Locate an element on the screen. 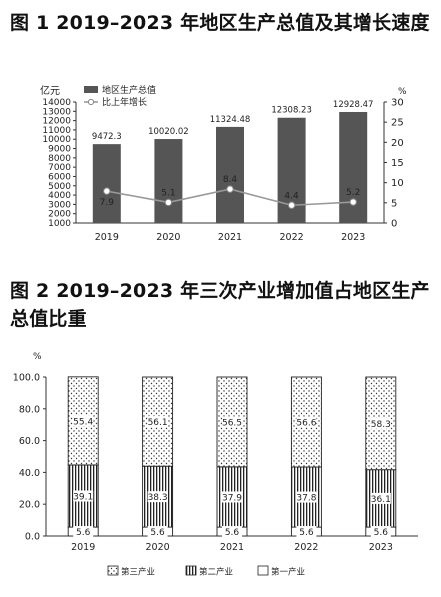 This screenshot has width=441, height=597. growth-label: 4.4 is located at coordinates (291, 196).